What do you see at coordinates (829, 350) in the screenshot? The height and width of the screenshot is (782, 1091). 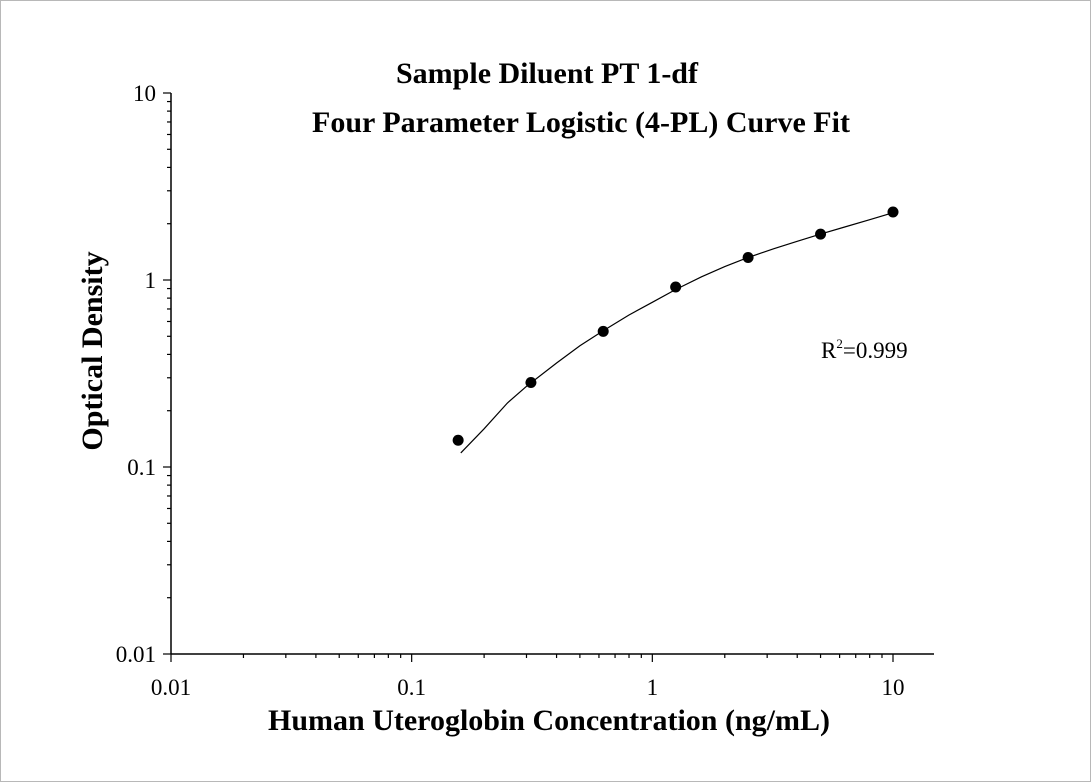 I see `r-label: R` at bounding box center [829, 350].